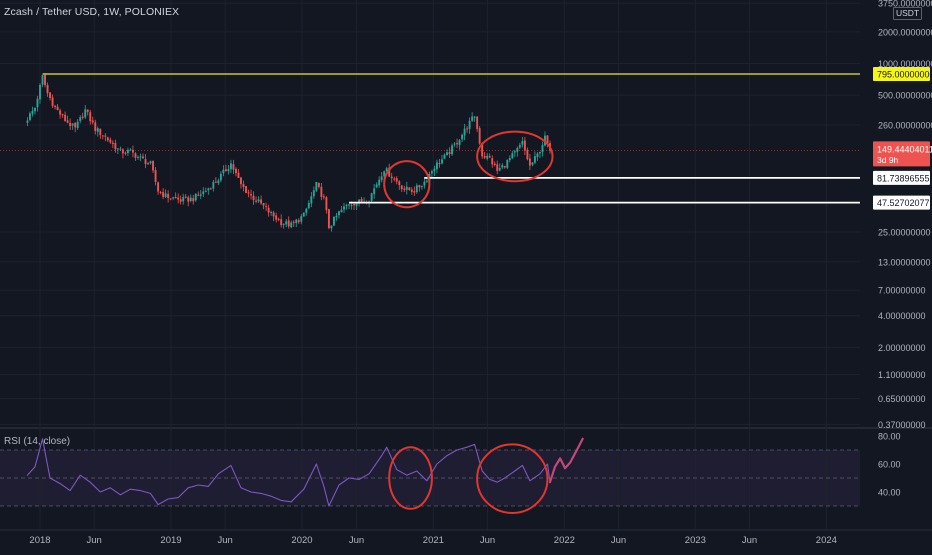 The image size is (932, 555). Describe the element at coordinates (288, 472) in the screenshot. I see `rsi-line` at that location.